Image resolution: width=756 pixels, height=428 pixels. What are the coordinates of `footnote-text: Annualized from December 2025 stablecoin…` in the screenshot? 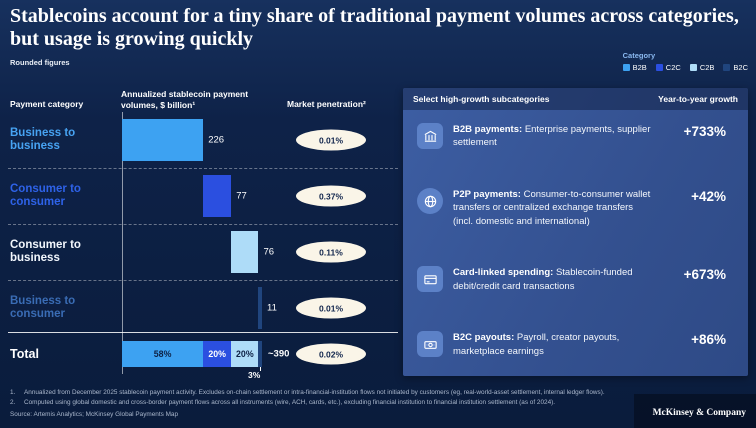 It's located at (314, 392).